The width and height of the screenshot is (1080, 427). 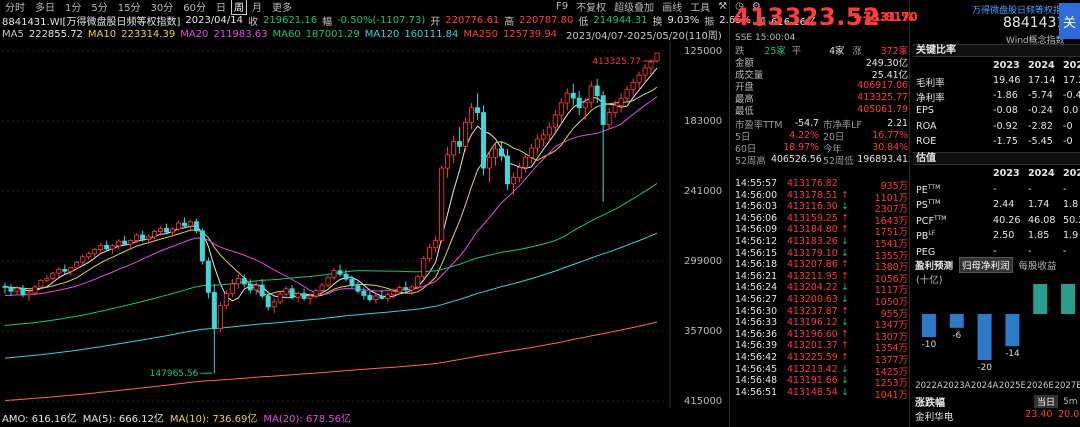 I want to click on valuation-label-wrap: PBLF, so click(x=925, y=236).